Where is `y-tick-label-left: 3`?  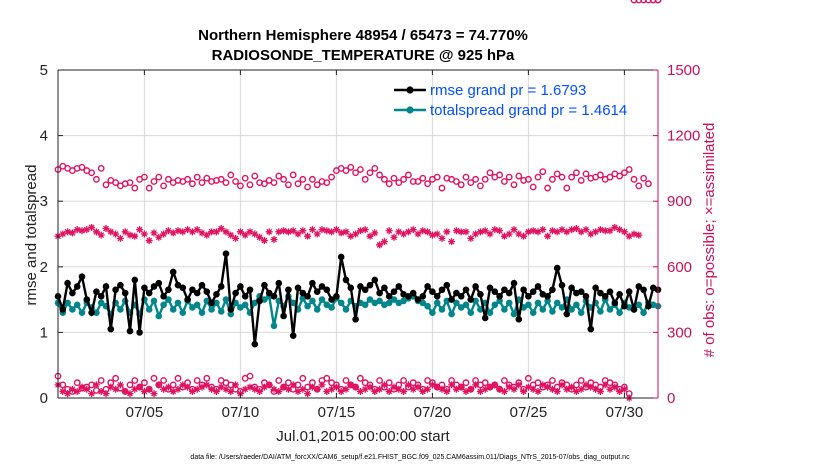
y-tick-label-left: 3 is located at coordinates (44, 201).